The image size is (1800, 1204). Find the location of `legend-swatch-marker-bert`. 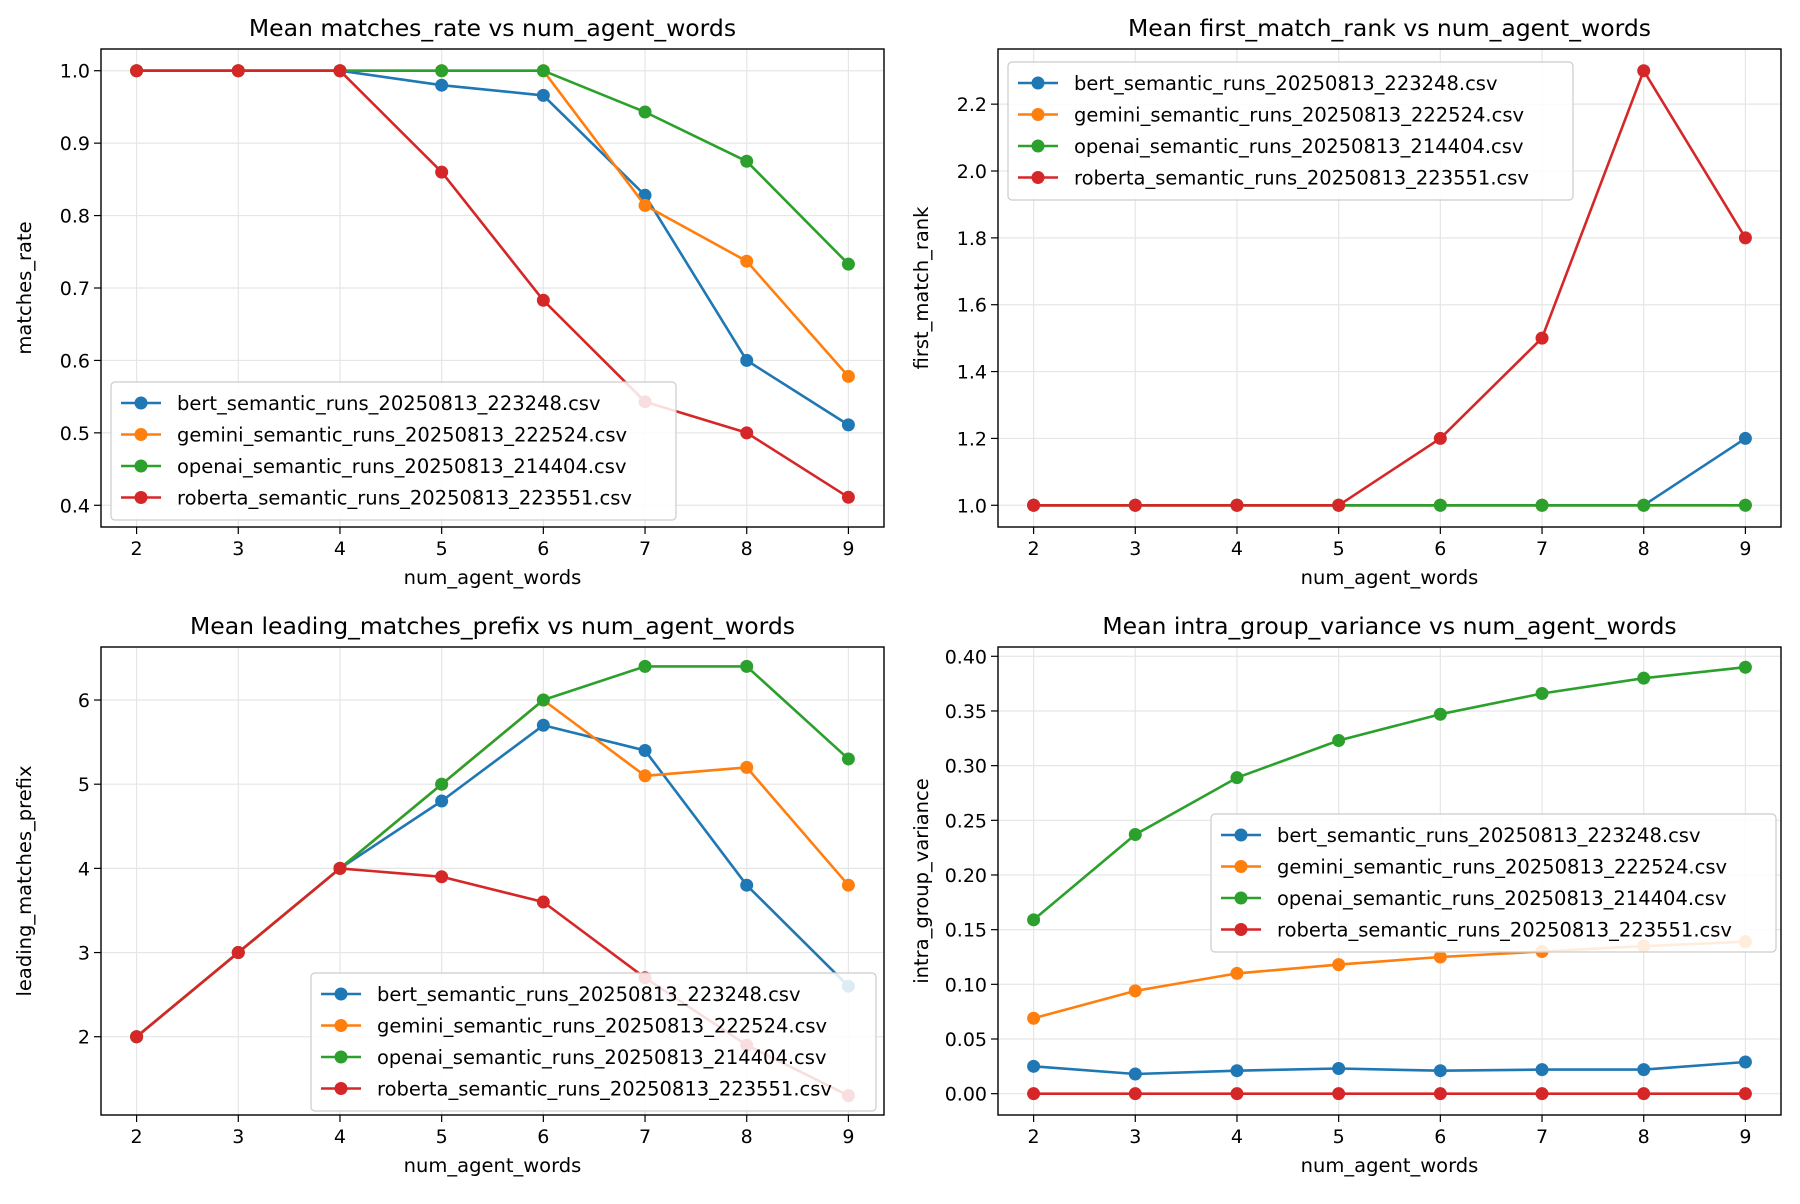

legend-swatch-marker-bert is located at coordinates (1241, 835).